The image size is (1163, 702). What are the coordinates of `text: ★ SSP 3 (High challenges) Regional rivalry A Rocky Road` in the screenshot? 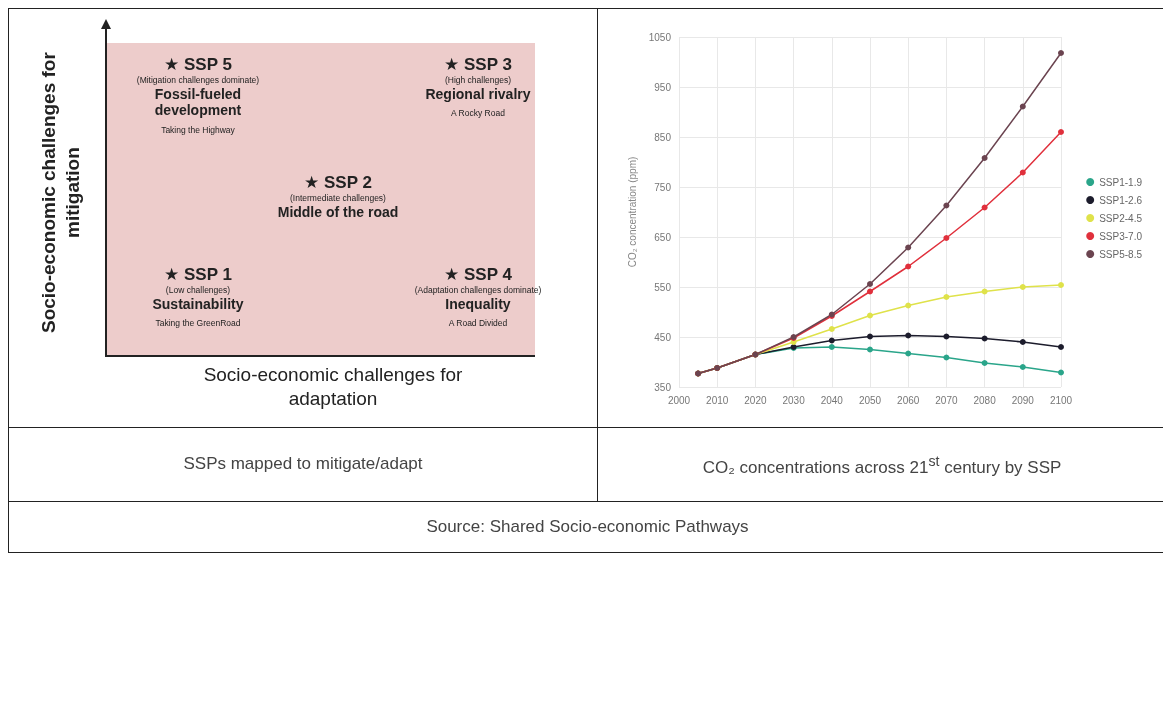 It's located at (478, 87).